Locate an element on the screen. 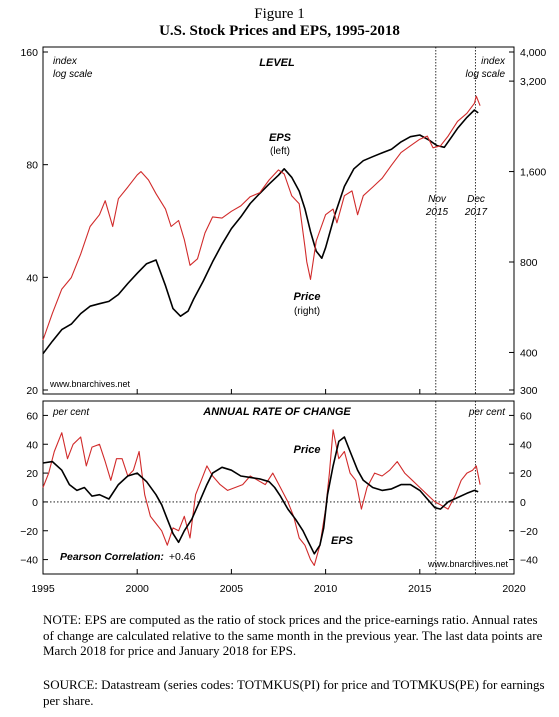 The height and width of the screenshot is (717, 559). figure-title: U.S. Stock Prices and EPS, 1995-2018 is located at coordinates (279, 31).